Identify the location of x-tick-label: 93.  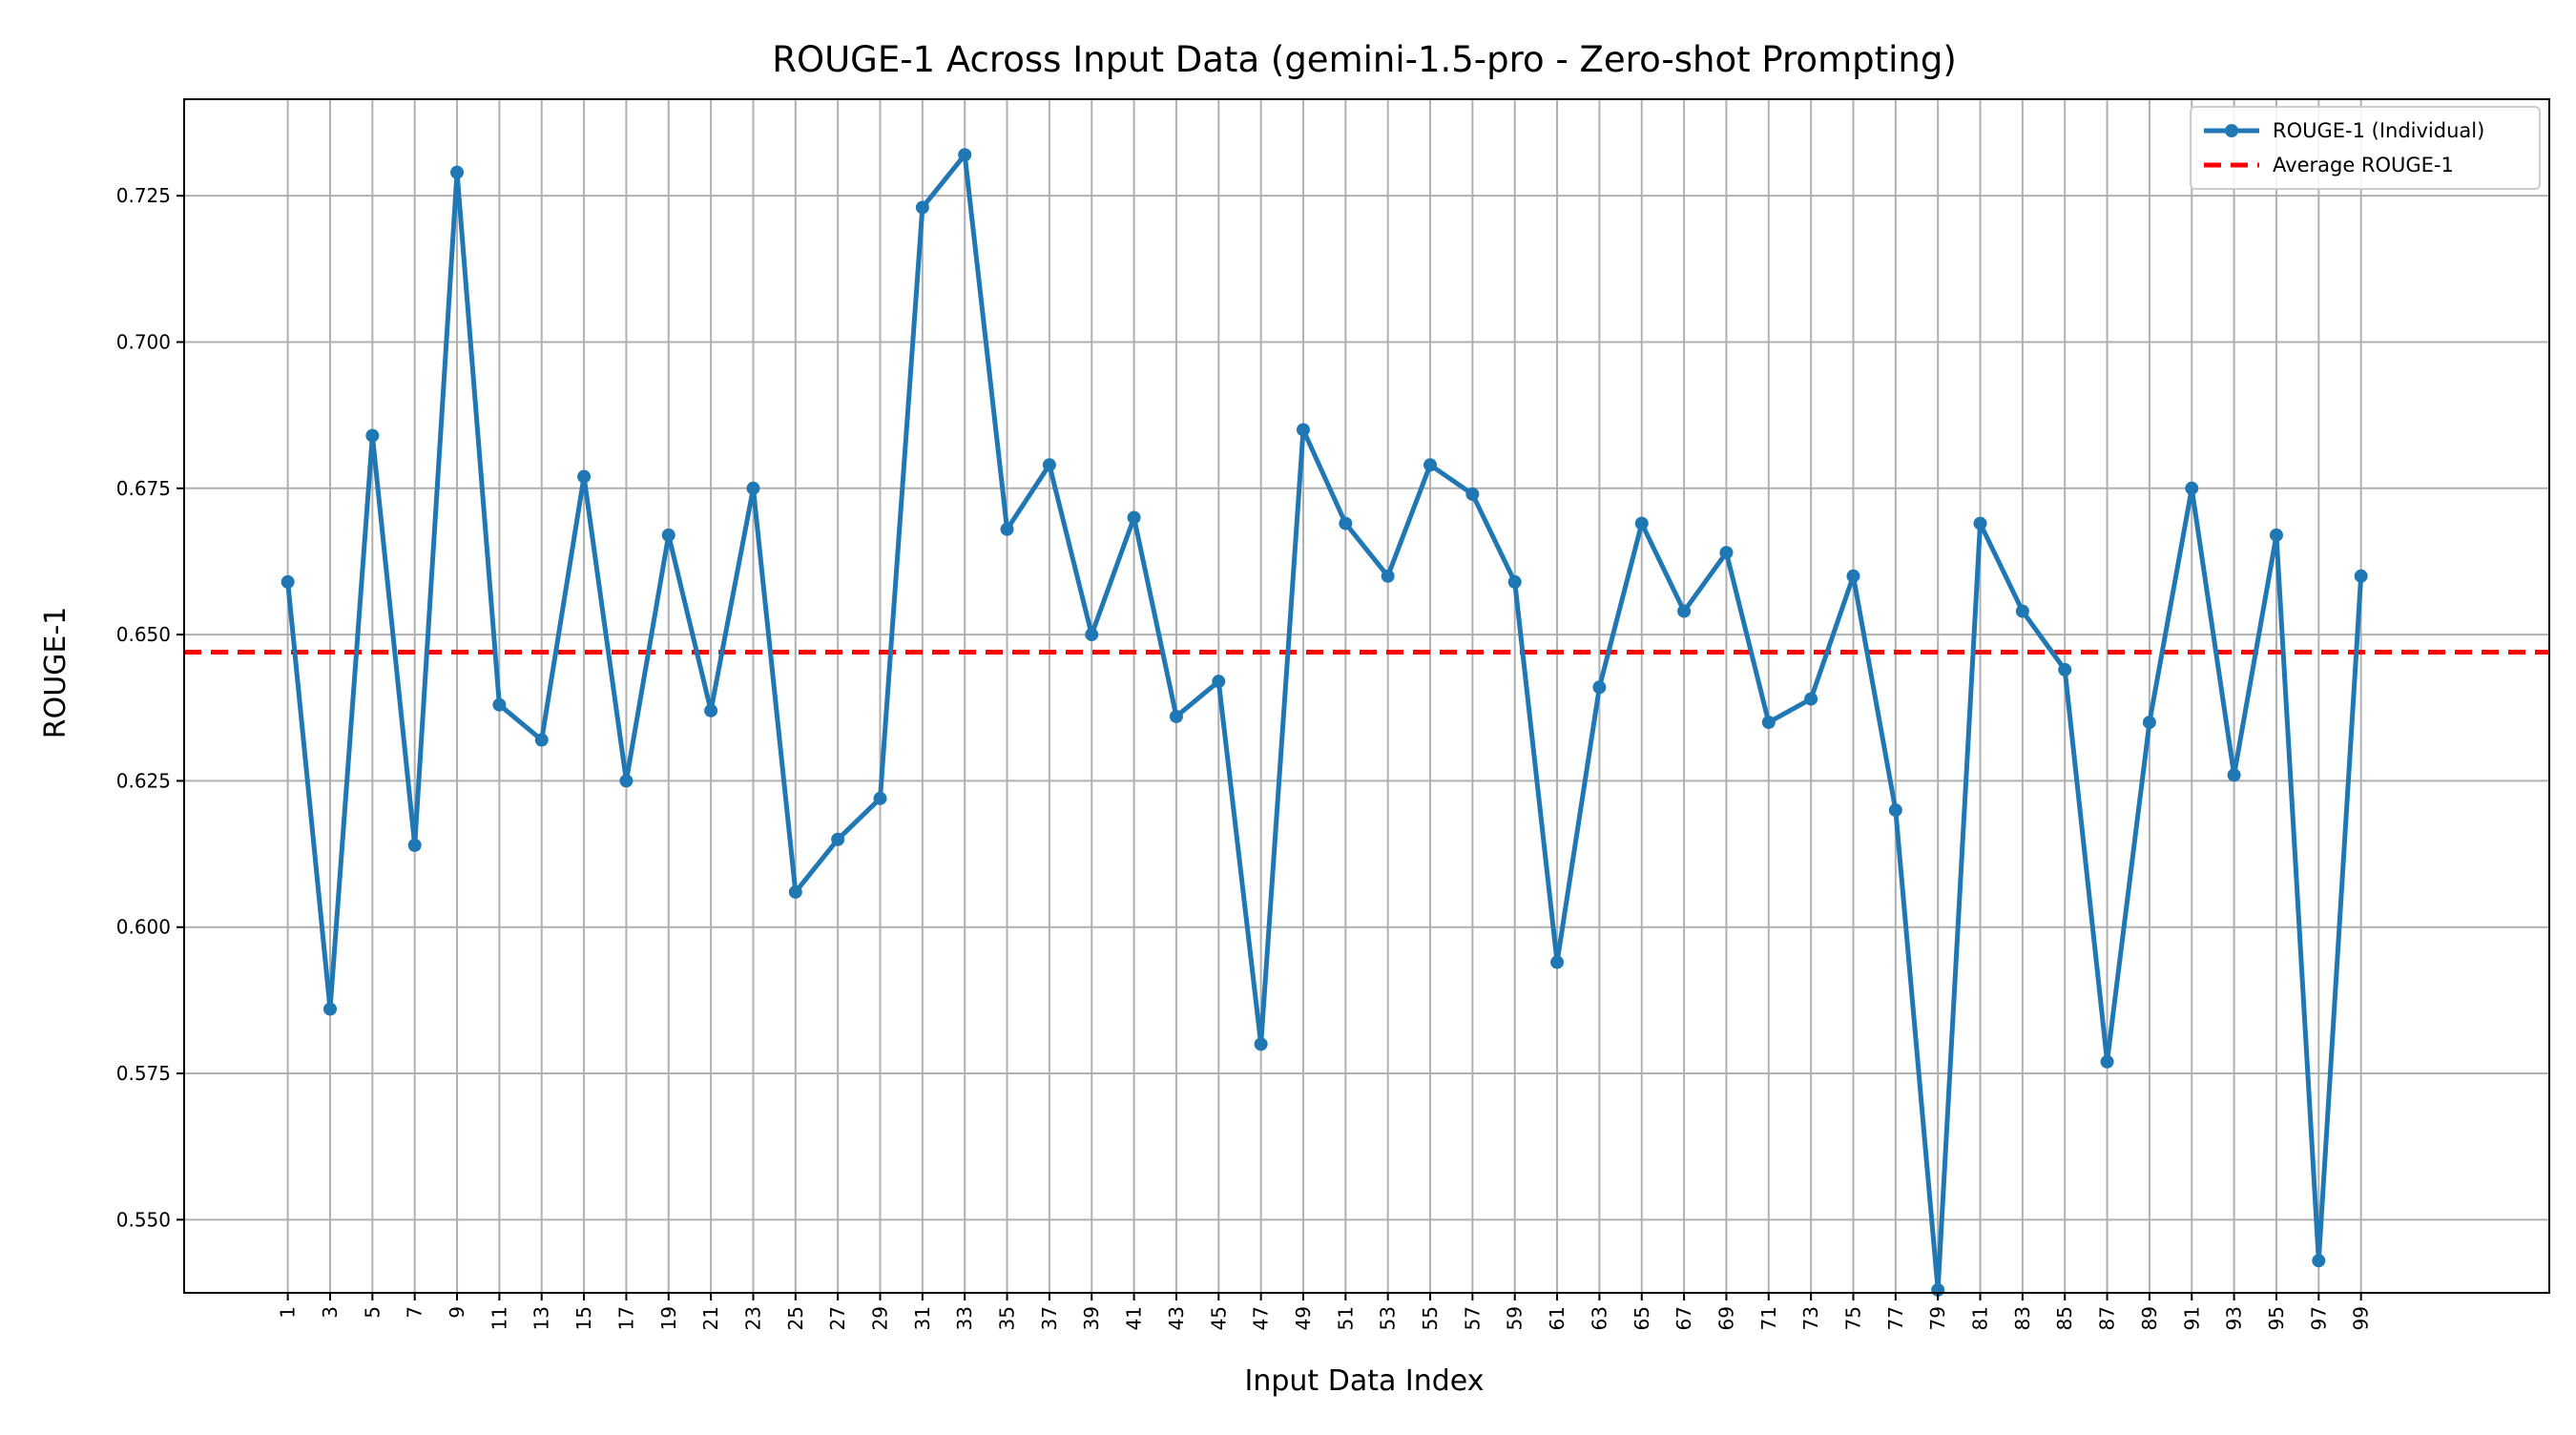
(2234, 1318).